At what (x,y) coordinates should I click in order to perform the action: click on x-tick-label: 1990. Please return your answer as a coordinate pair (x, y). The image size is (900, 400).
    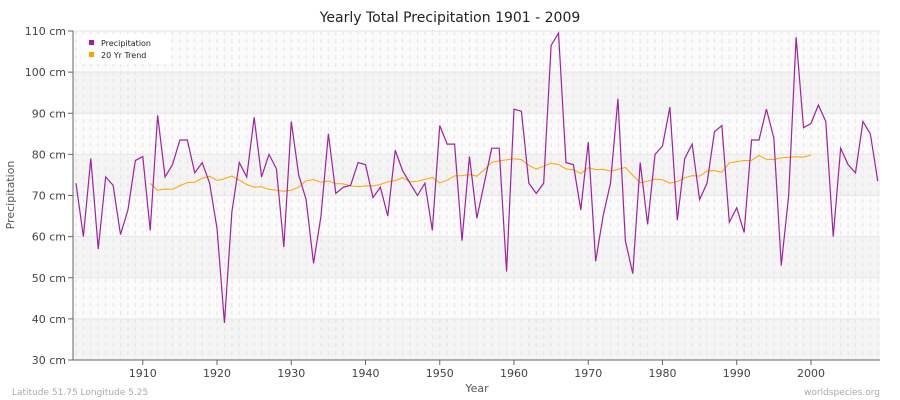
    Looking at the image, I should click on (737, 373).